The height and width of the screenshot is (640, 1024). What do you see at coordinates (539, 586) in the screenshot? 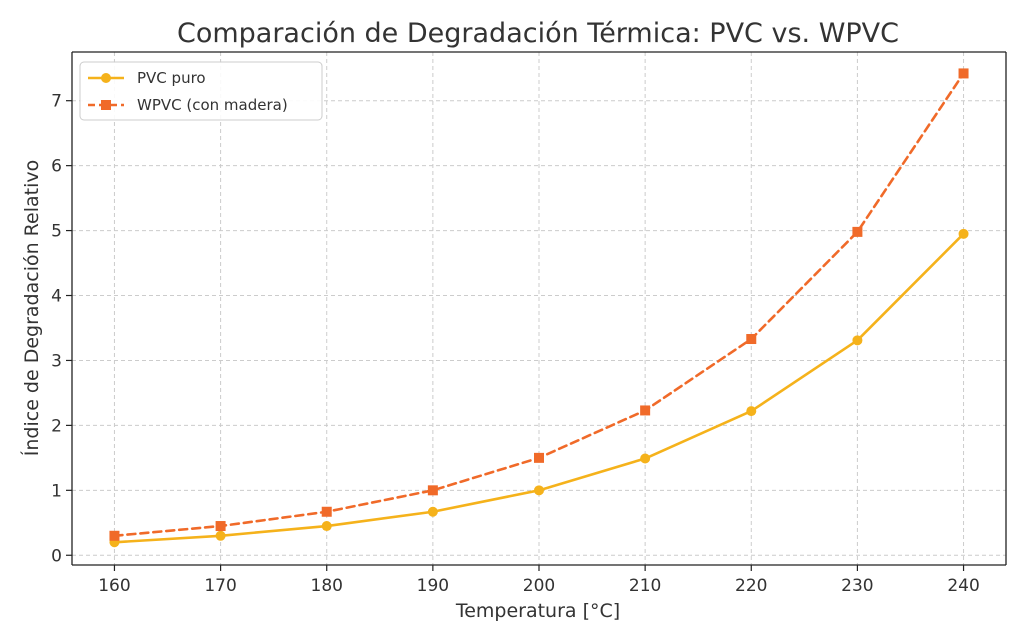
I see `x-tick-label: 200` at bounding box center [539, 586].